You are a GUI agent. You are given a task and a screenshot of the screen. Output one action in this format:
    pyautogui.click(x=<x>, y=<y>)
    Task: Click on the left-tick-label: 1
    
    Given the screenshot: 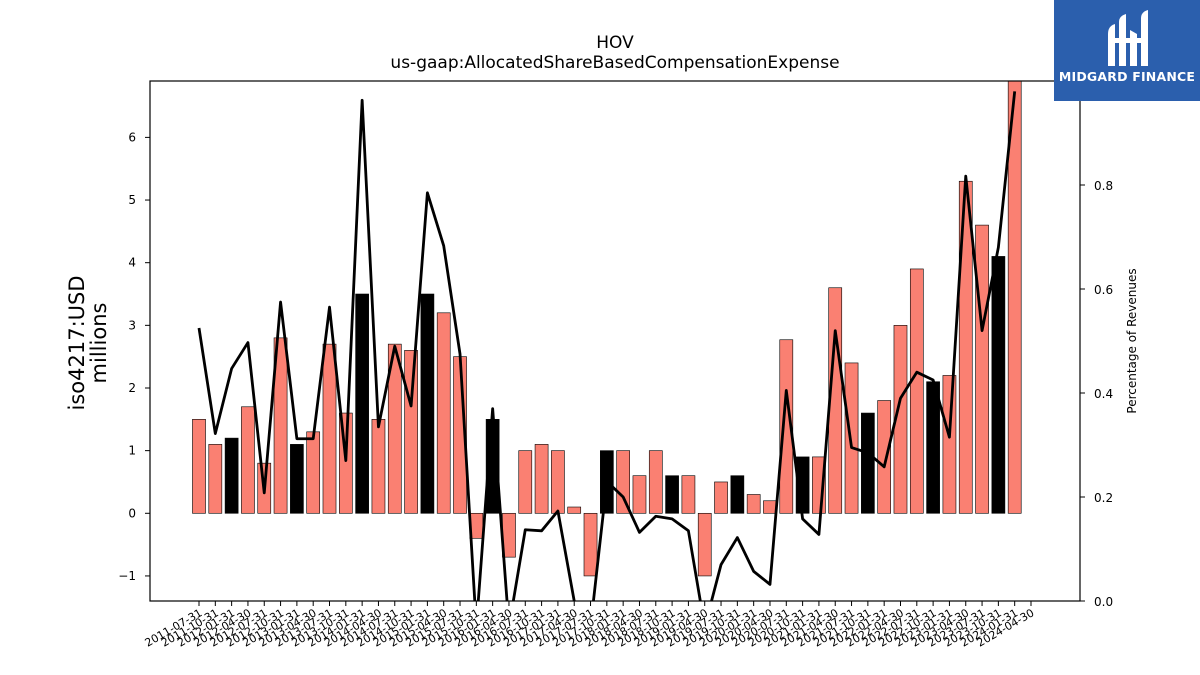 What is the action you would take?
    pyautogui.click(x=132, y=451)
    